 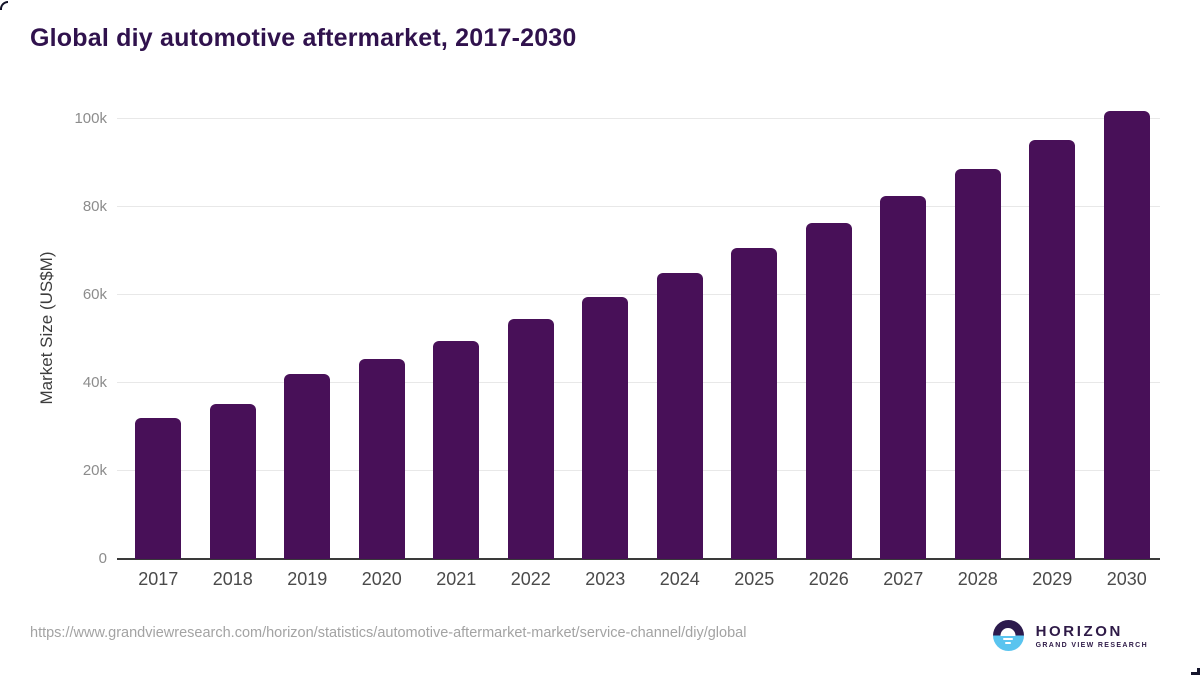 I want to click on bar-2027, so click(x=903, y=377).